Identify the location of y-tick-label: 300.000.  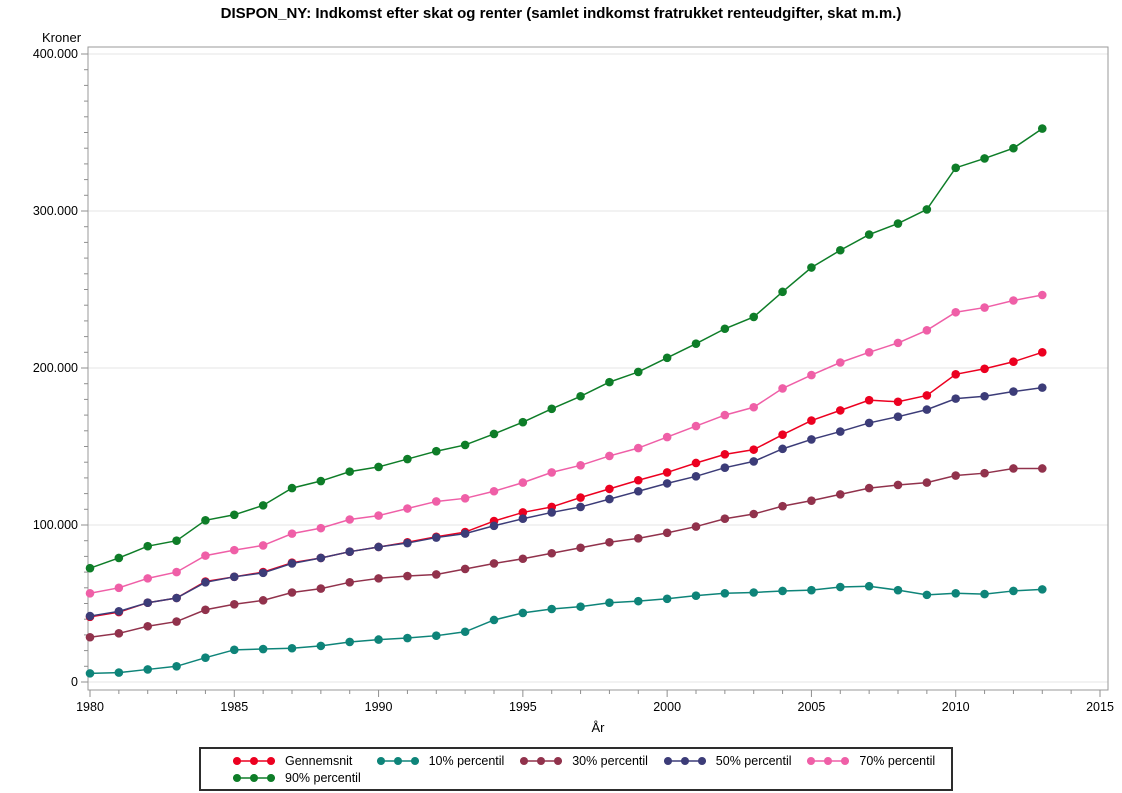
(55, 211).